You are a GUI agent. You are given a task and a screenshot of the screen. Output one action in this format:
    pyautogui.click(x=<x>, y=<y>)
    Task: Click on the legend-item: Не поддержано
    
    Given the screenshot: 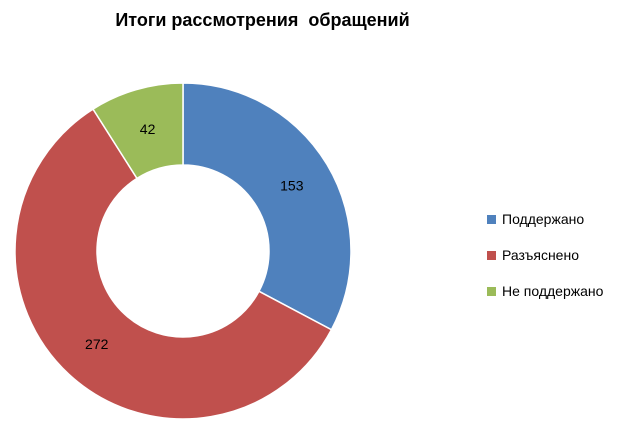 What is the action you would take?
    pyautogui.click(x=545, y=291)
    